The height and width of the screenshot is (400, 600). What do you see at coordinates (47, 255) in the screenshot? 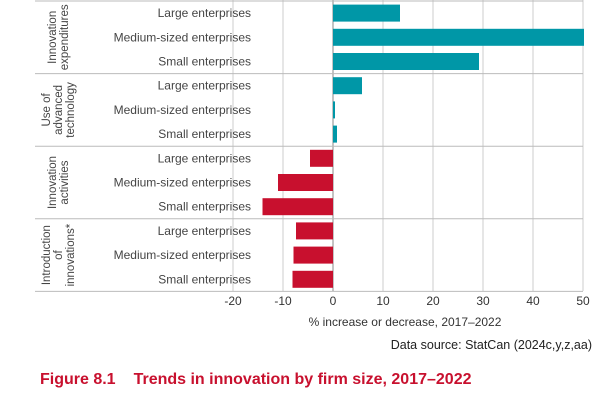
I see `group-label: Introduction` at bounding box center [47, 255].